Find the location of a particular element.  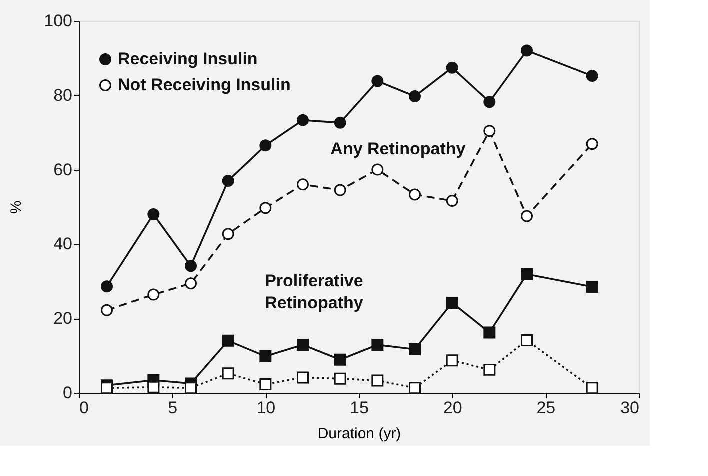

y-tick-label: 40 is located at coordinates (63, 244).